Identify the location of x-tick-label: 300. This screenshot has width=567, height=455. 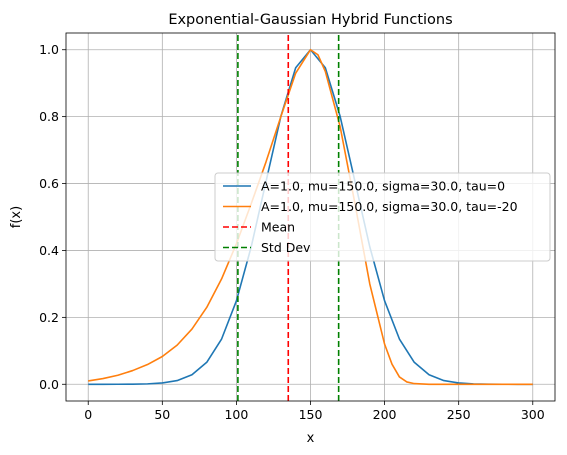
(533, 414).